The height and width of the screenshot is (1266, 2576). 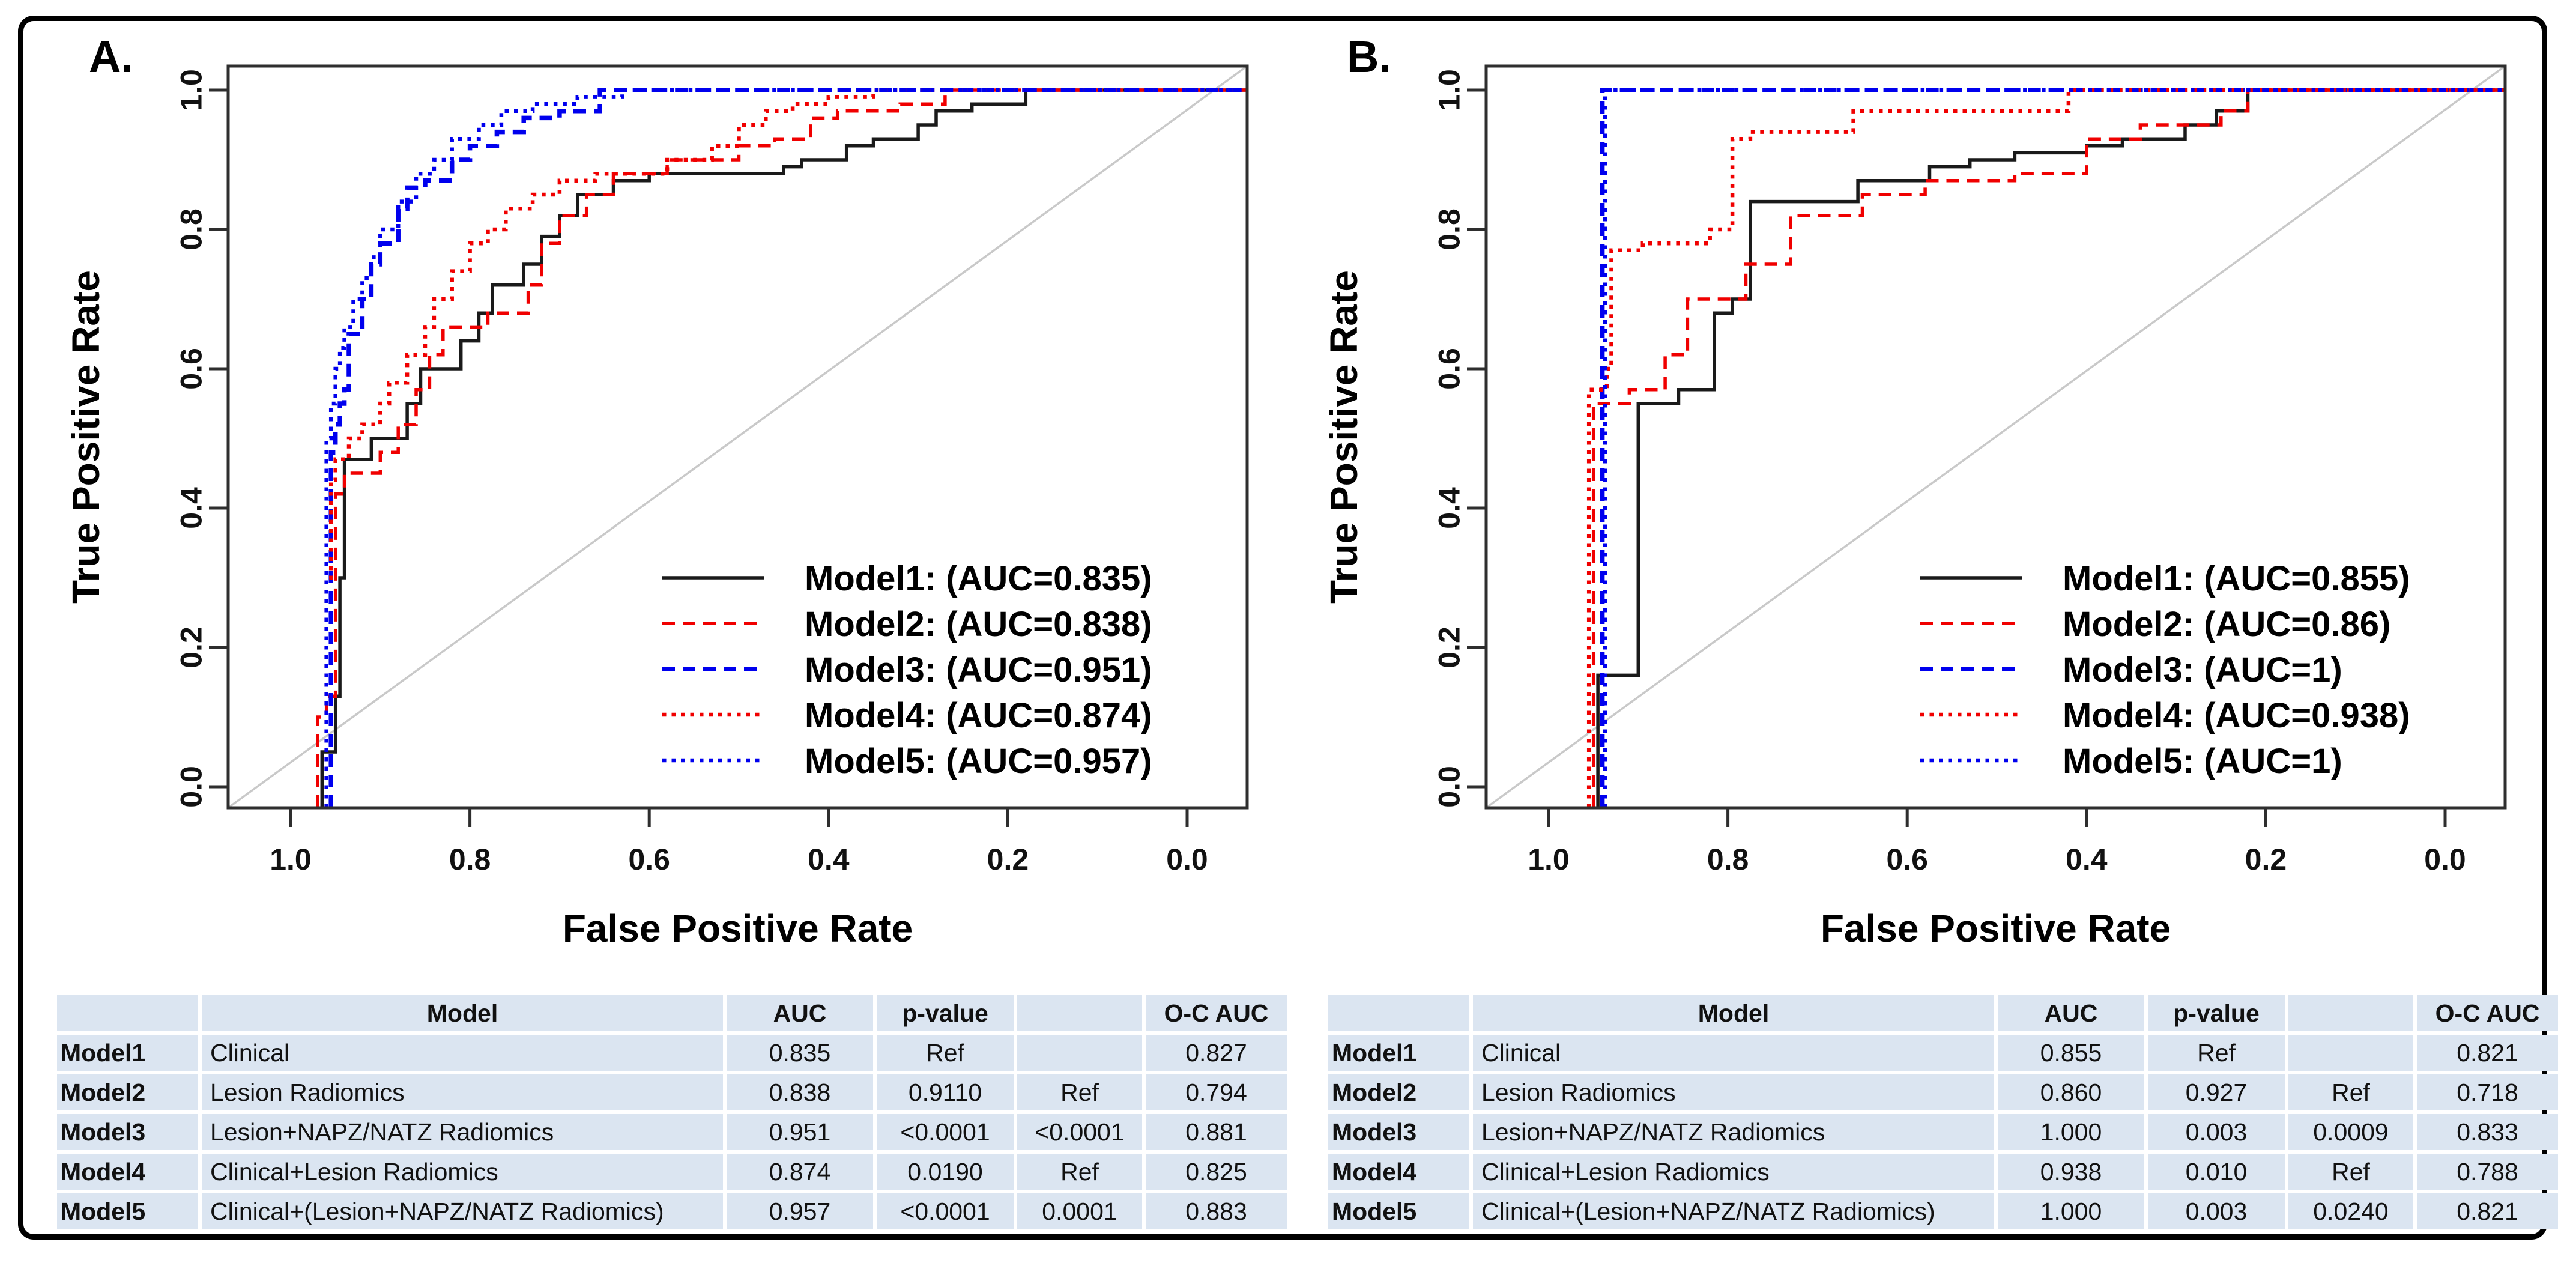 What do you see at coordinates (2487, 1092) in the screenshot?
I see `table-cell: 0.718` at bounding box center [2487, 1092].